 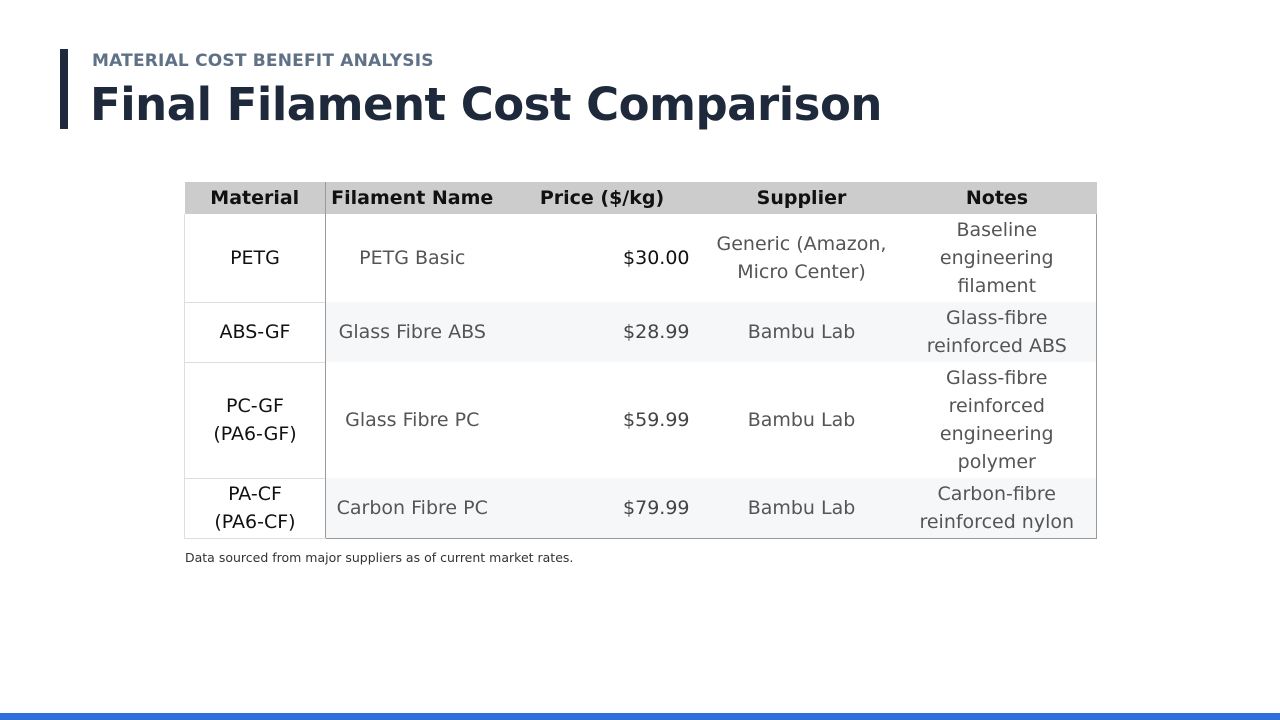 I want to click on notes-cell: Glass-fibre reinforced ABS, so click(x=997, y=332).